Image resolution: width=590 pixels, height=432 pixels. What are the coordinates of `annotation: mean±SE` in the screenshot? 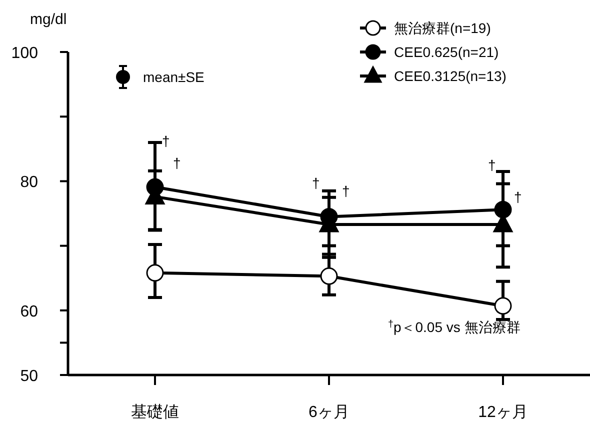 It's located at (173, 77).